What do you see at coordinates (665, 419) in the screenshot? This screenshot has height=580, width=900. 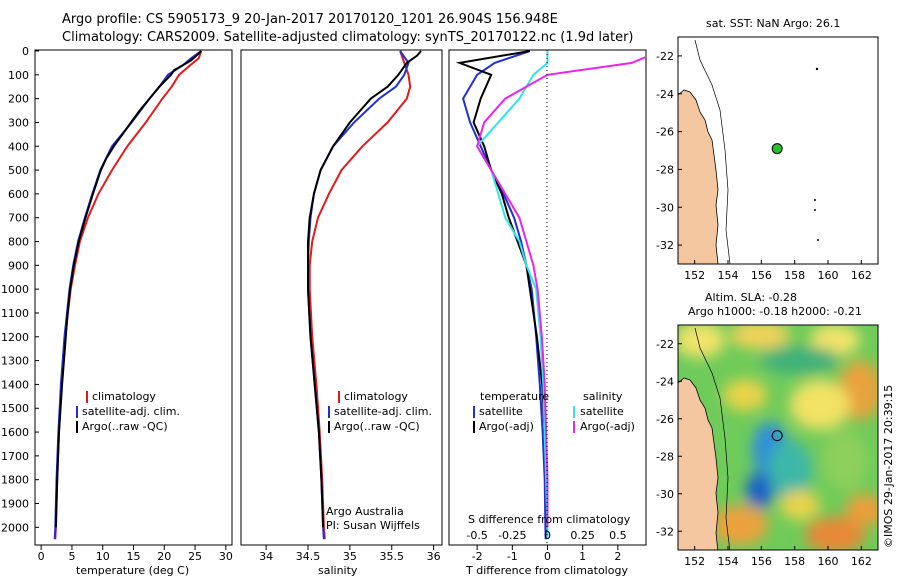 I see `map-y-tick-label-1-2: -26` at bounding box center [665, 419].